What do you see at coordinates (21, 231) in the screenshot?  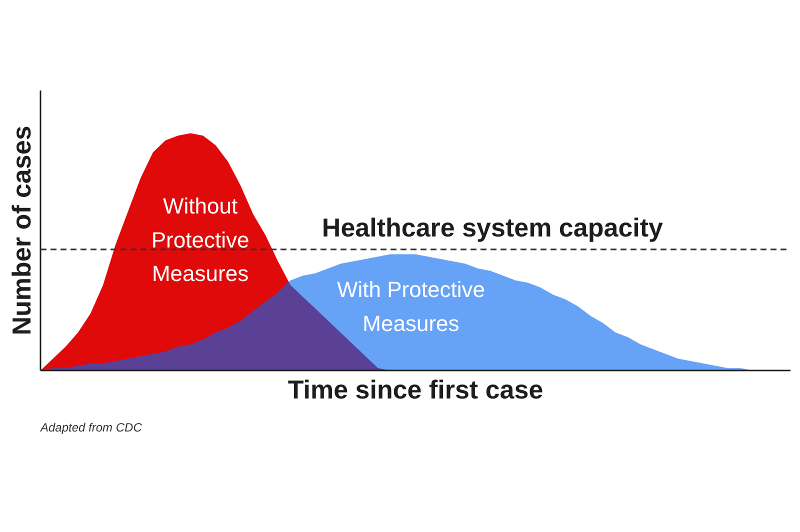 I see `y-axis-title: Number of cases` at bounding box center [21, 231].